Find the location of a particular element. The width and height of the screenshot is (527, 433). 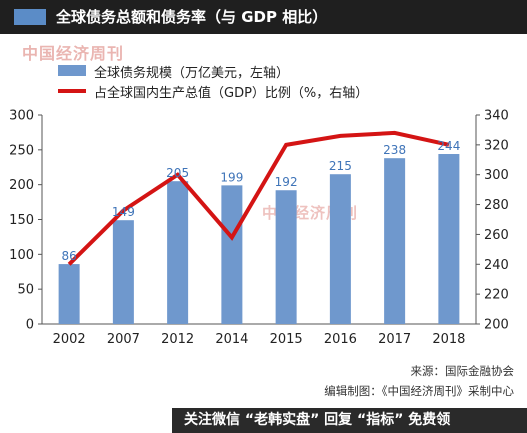

right-tick-label: 240 is located at coordinates (496, 265).